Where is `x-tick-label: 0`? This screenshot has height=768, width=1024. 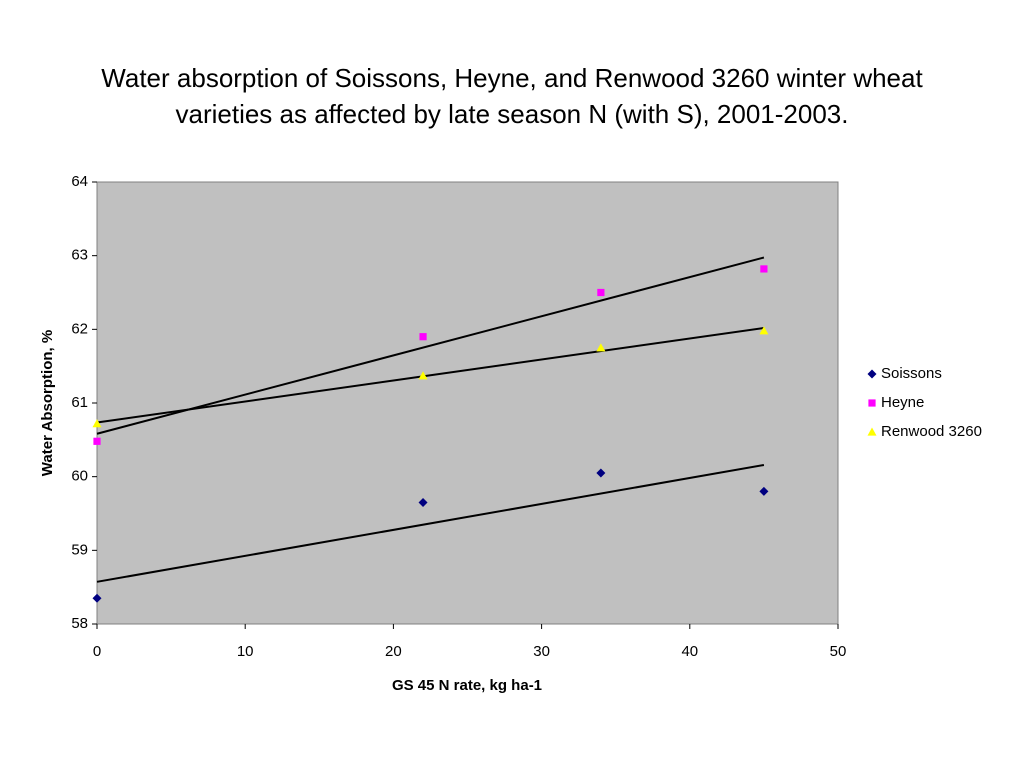 x-tick-label: 0 is located at coordinates (97, 651).